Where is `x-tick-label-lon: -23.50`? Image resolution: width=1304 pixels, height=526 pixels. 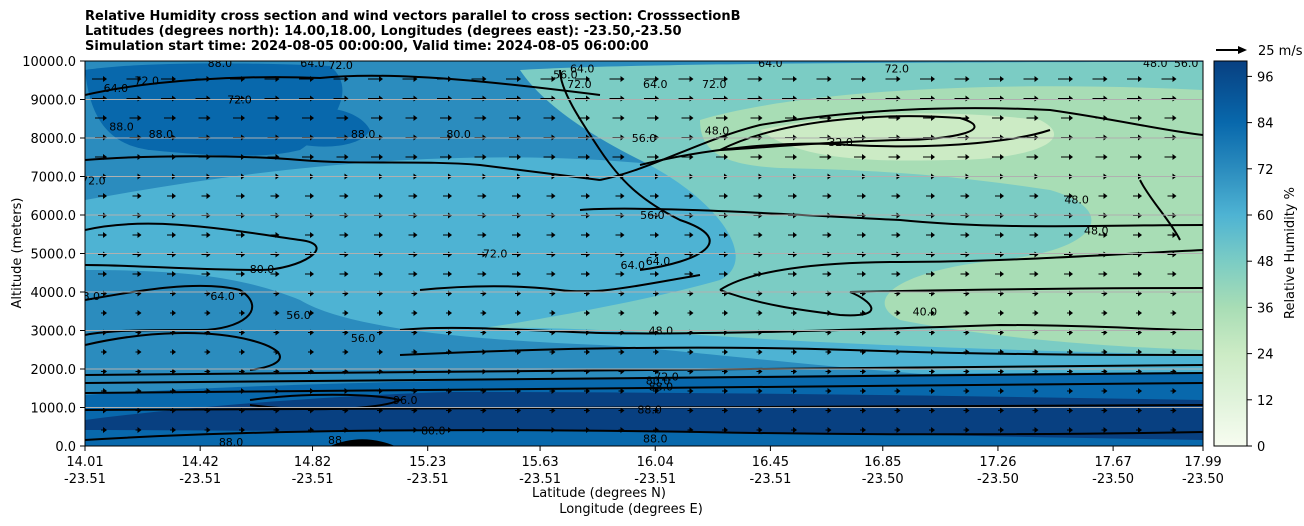 x-tick-label-lon: -23.50 is located at coordinates (998, 479).